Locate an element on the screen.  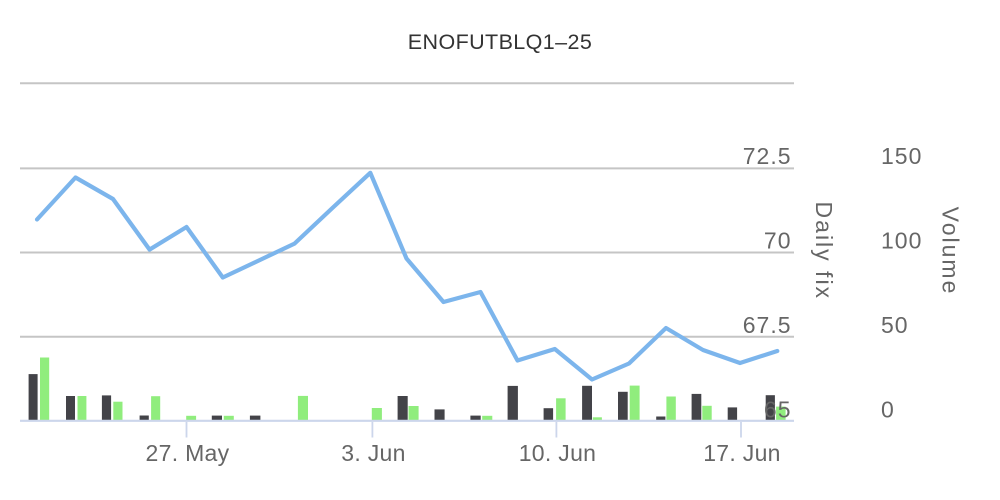
svg-text: 0 is located at coordinates (888, 410).